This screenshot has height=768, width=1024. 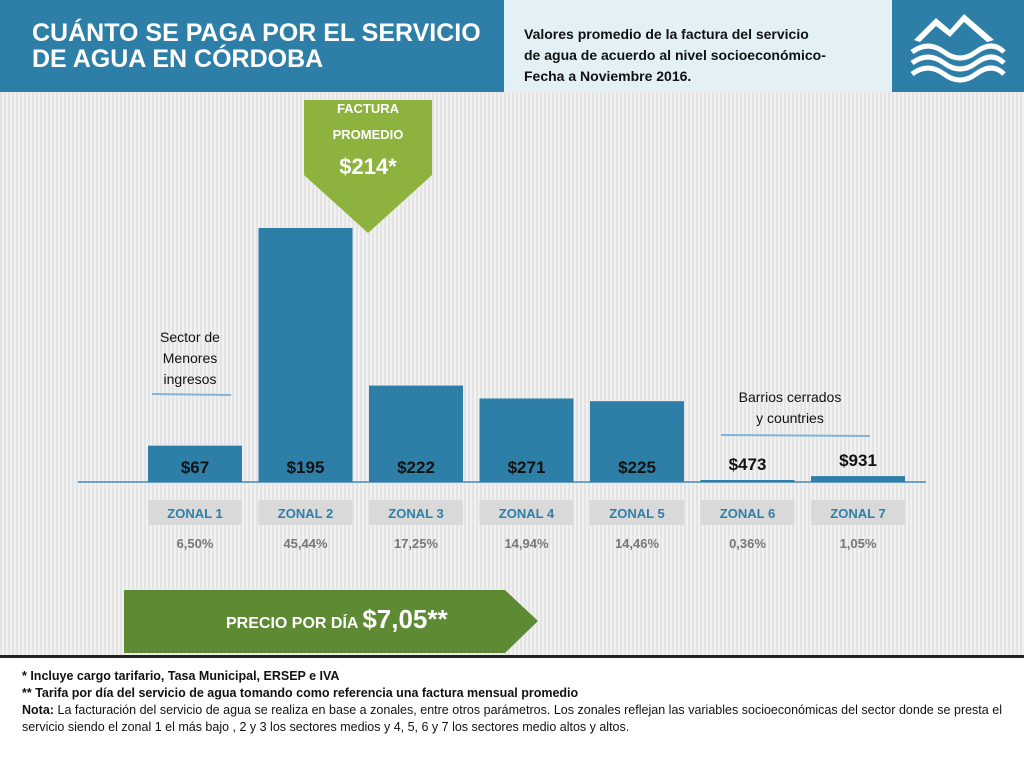 I want to click on bar-value-label-1: $67, so click(x=195, y=467).